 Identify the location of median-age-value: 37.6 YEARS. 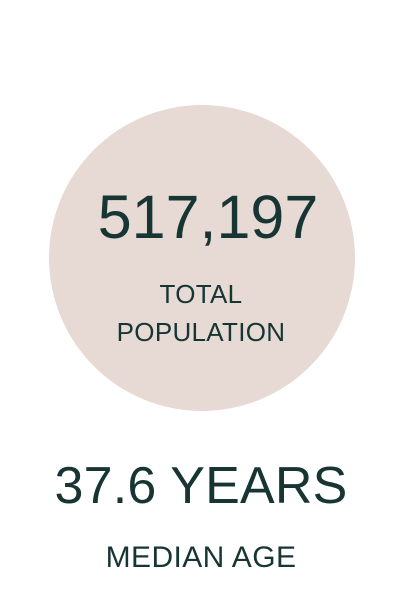
(200, 486).